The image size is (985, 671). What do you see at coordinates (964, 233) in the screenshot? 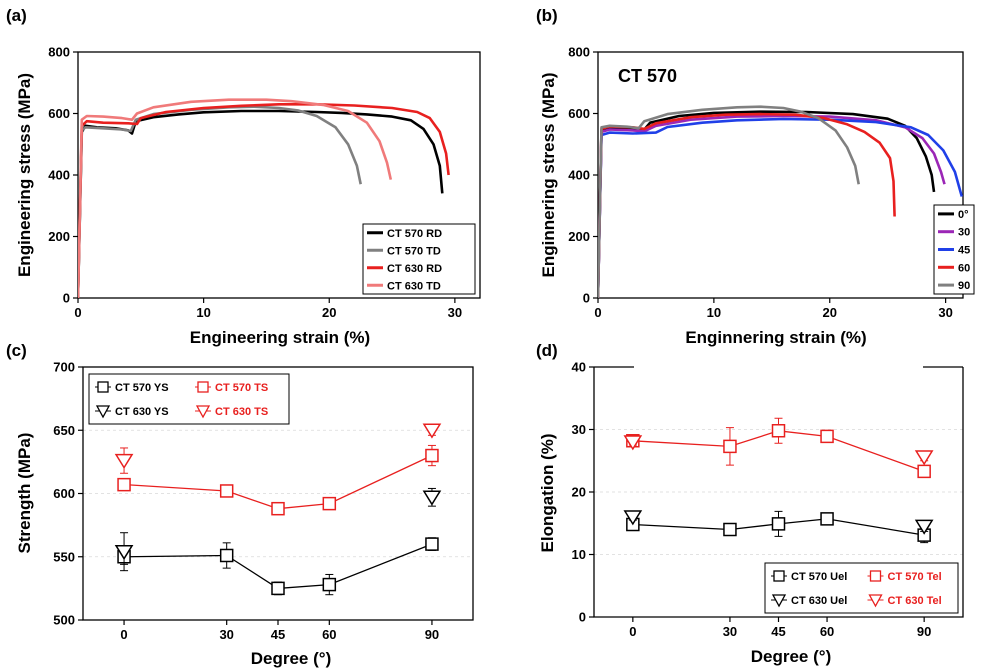
I see `legend-label: 30` at bounding box center [964, 233].